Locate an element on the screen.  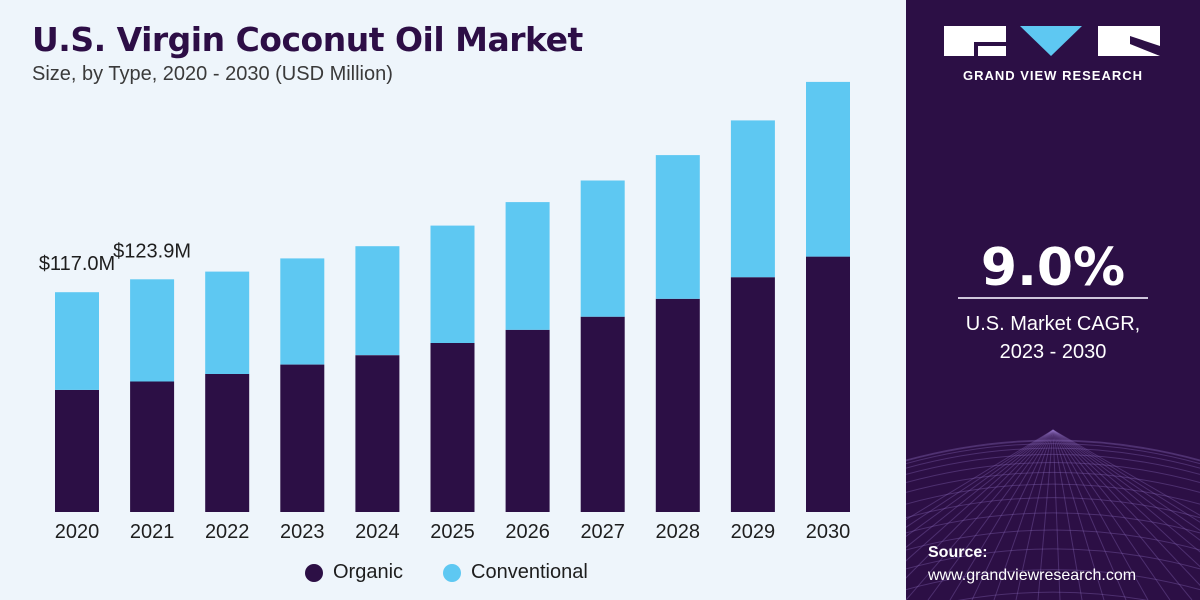
bar-organic-2026 is located at coordinates (527, 420).